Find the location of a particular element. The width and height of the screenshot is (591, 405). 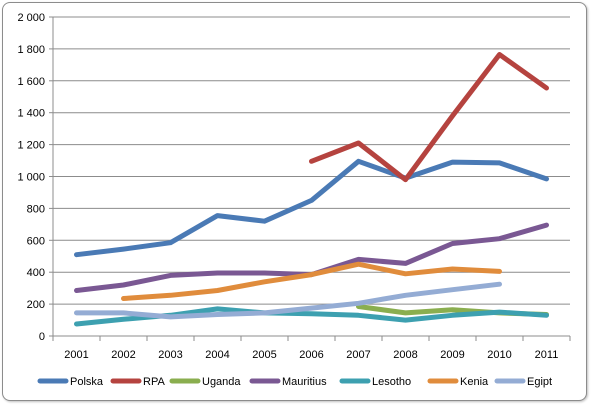

legend-label: RPA is located at coordinates (154, 382).